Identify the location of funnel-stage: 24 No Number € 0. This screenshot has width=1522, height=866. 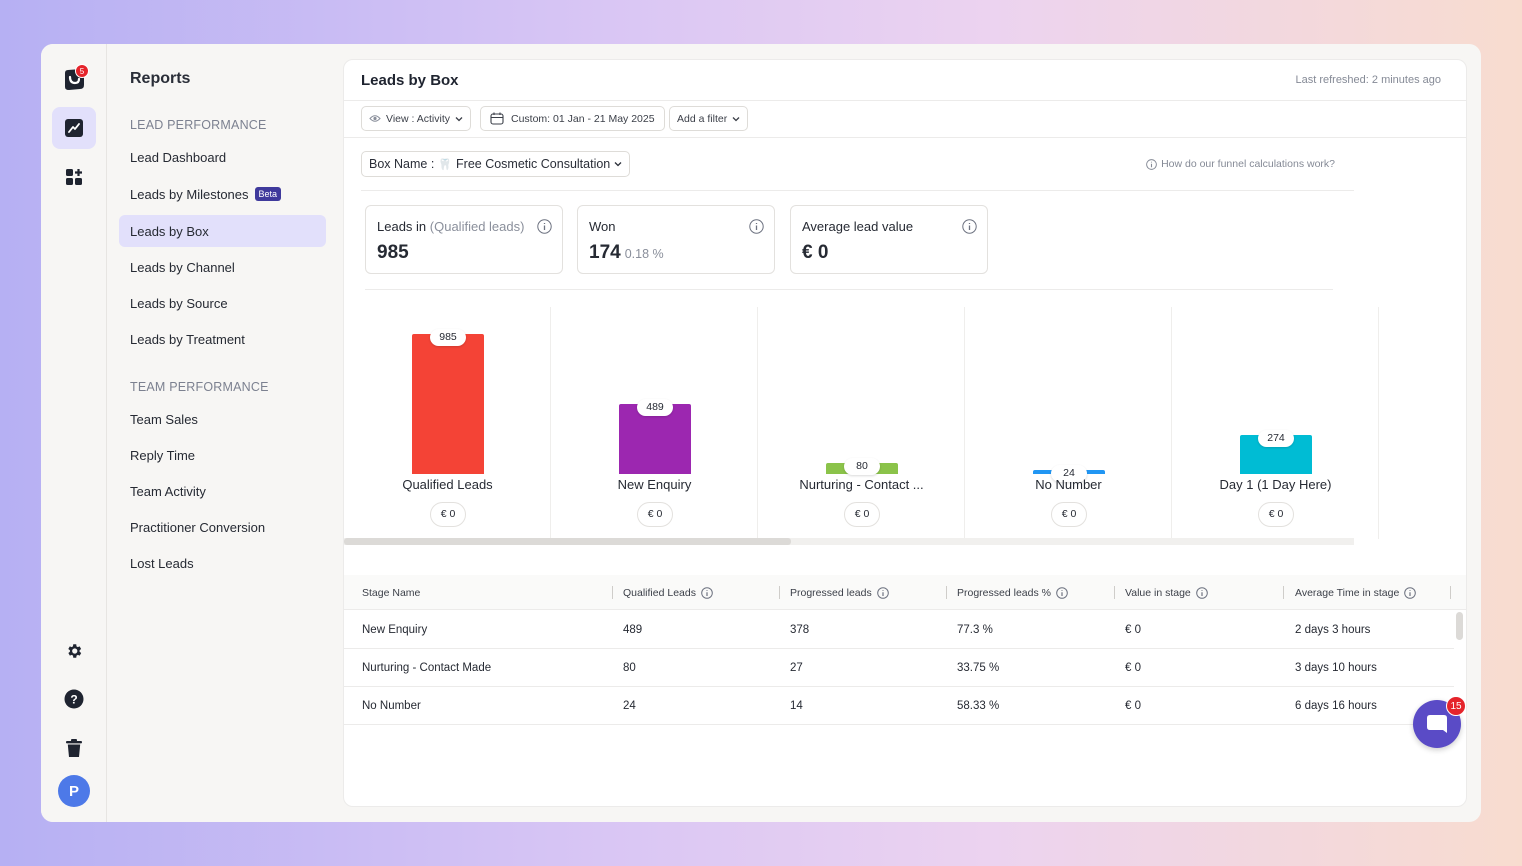
(1068, 423).